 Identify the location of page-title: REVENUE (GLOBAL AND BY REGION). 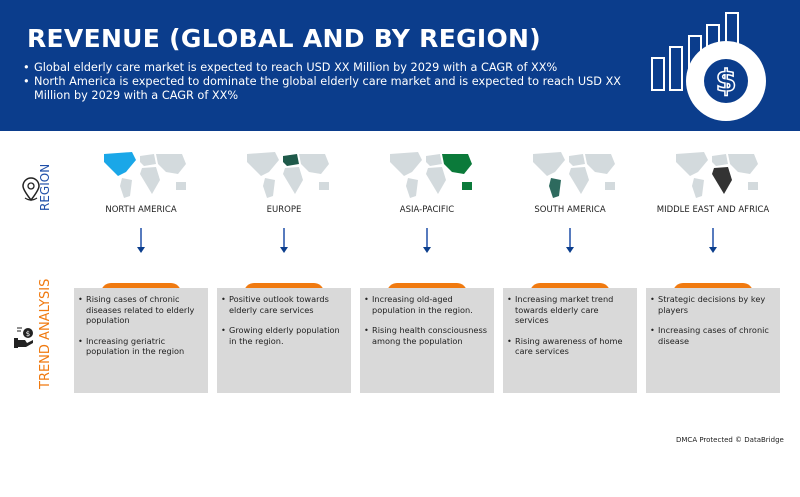
(284, 38).